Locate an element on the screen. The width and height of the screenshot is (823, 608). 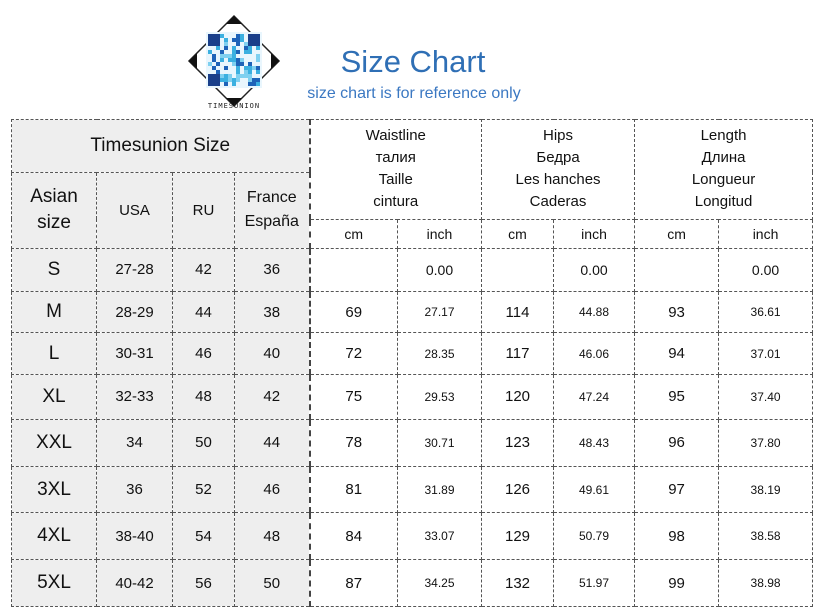
table-row: 3XL 36 52 46 81 31.89 126 49.61 97 38.19 is located at coordinates (412, 489).